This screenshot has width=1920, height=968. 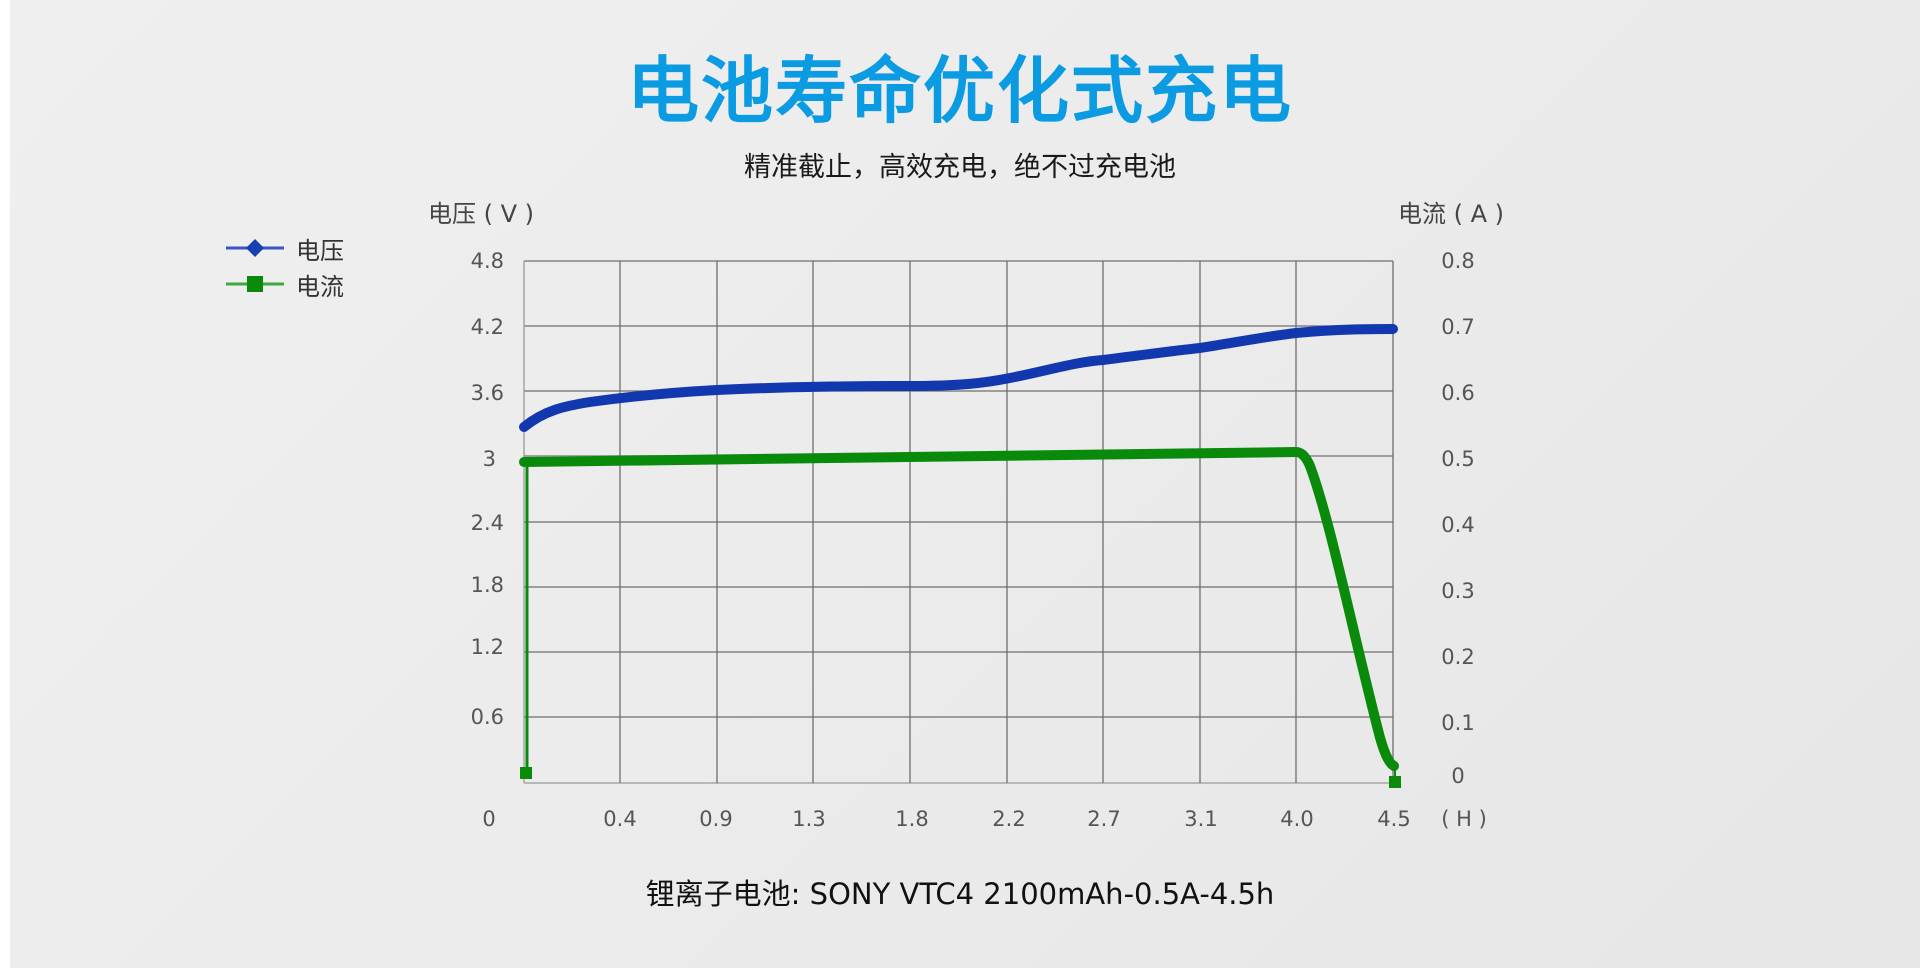 I want to click on chart-caption: 锂离子电池: SONY VTC4 2100mAh-0.5A-4.5h, so click(x=960, y=894).